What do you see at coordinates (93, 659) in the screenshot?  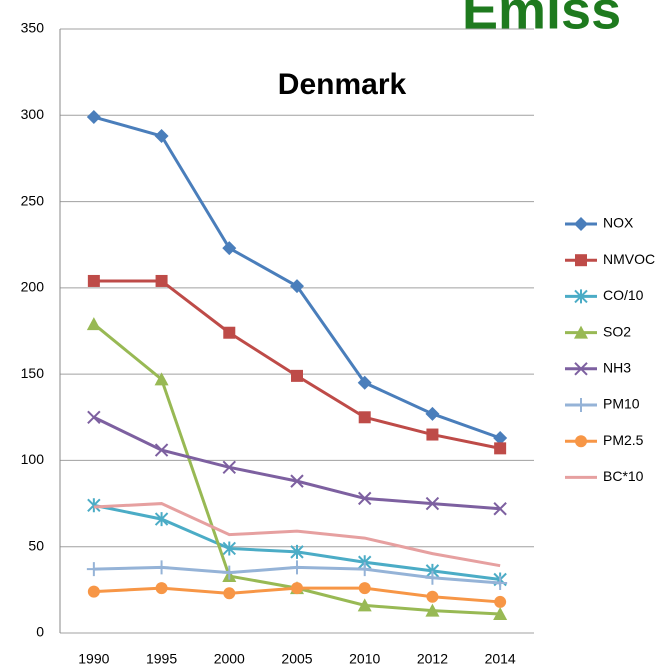 I see `x-tick-label: 1990` at bounding box center [93, 659].